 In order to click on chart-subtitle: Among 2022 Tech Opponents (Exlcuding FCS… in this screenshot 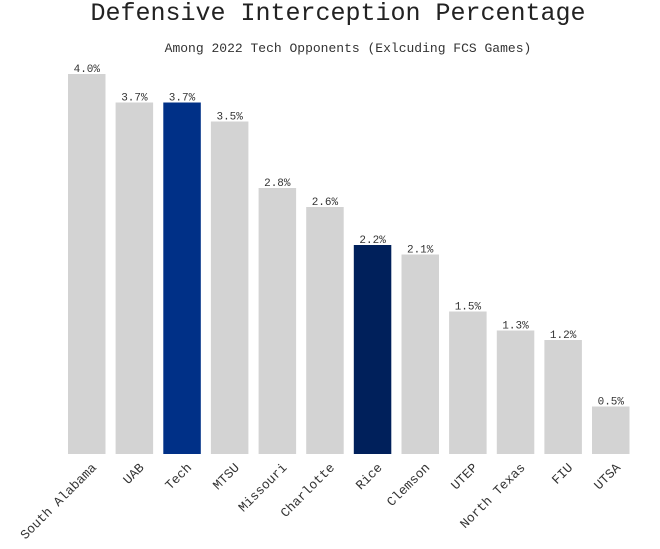, I will do `click(348, 48)`.